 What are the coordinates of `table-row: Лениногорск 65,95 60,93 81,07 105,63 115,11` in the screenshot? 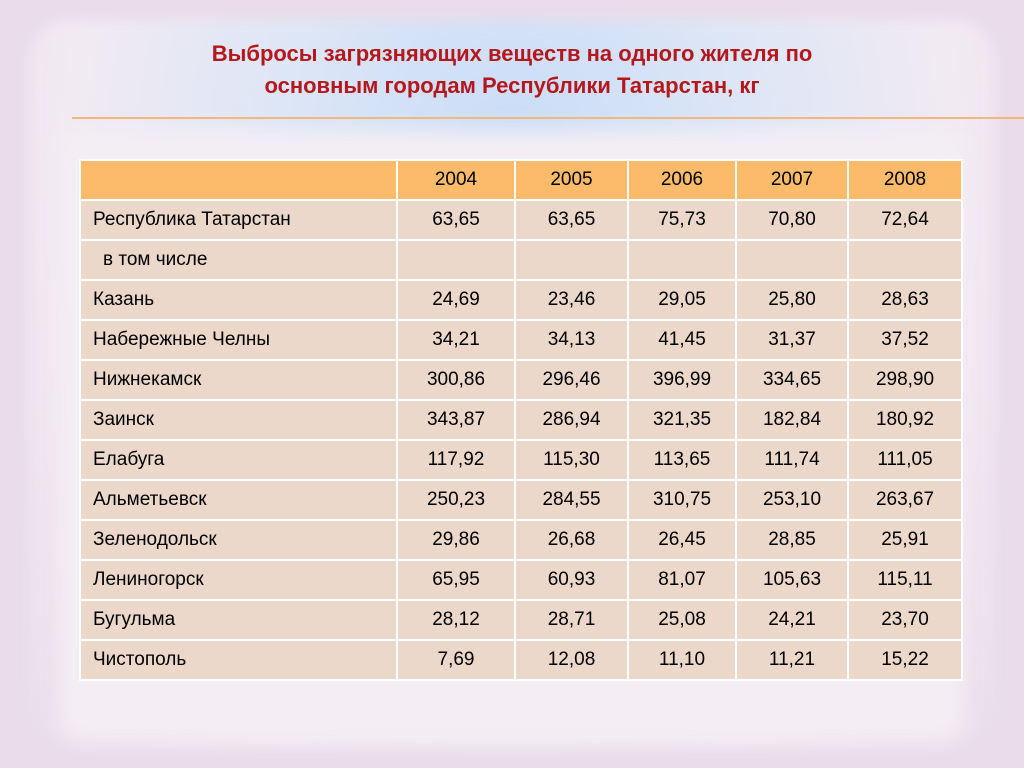 It's located at (521, 580).